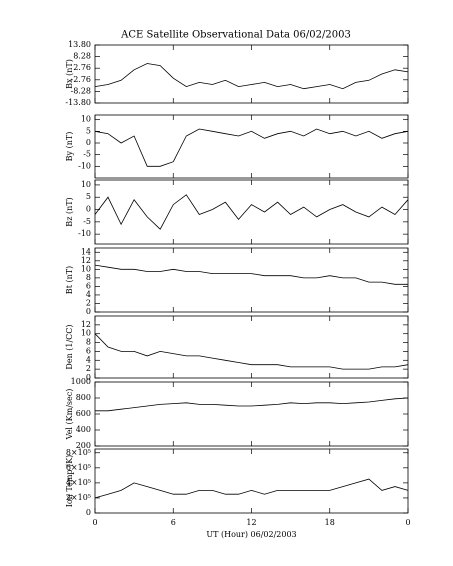 The height and width of the screenshot is (566, 453). I want to click on y-axis-label: Vel (Km/sec), so click(69, 415).